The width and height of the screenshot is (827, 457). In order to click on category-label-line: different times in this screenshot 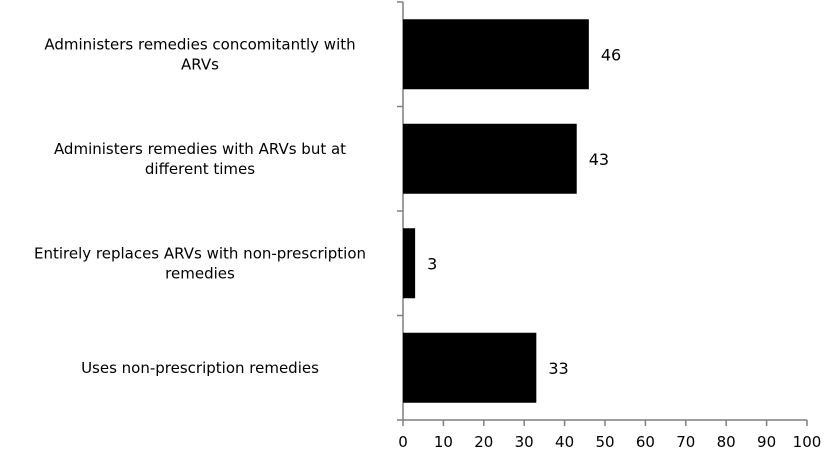, I will do `click(200, 169)`.